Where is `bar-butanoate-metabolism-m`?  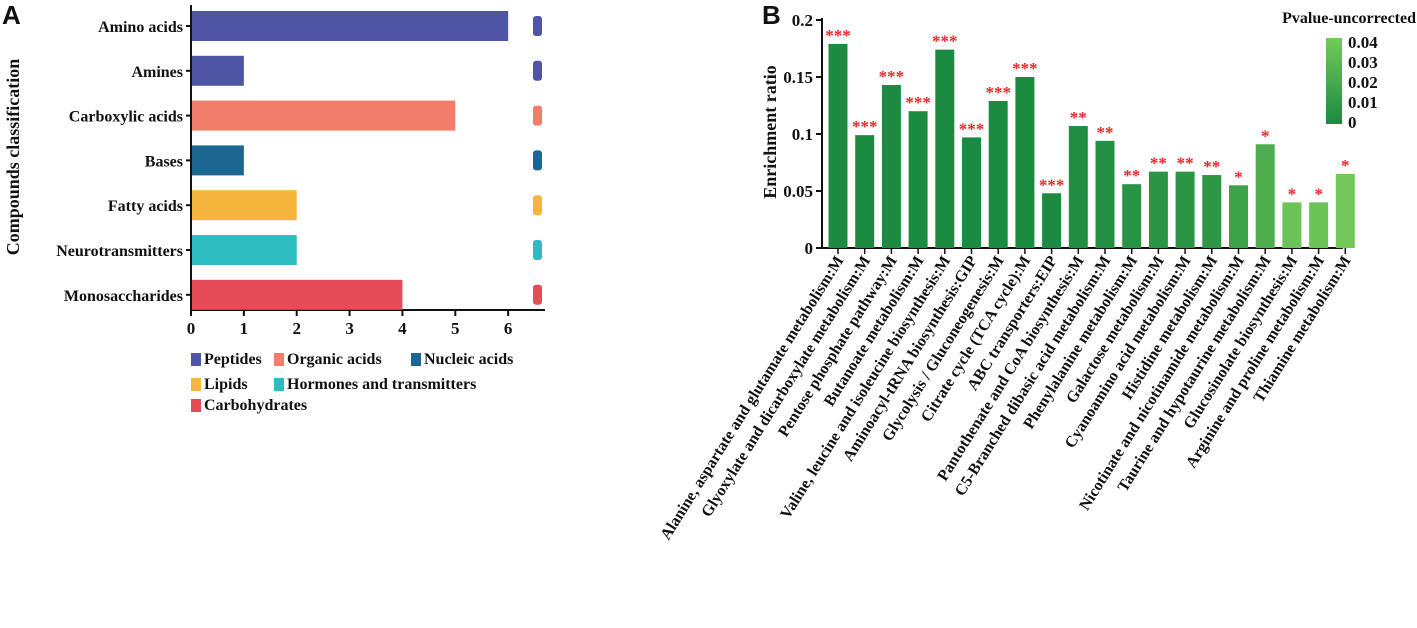
bar-butanoate-metabolism-m is located at coordinates (918, 179).